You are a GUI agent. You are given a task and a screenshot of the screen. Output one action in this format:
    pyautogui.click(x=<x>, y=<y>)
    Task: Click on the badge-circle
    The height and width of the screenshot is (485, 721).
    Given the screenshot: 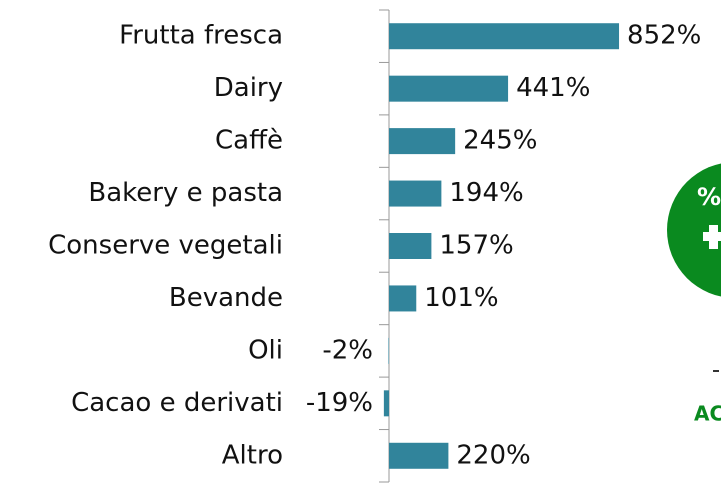 What is the action you would take?
    pyautogui.click(x=694, y=230)
    